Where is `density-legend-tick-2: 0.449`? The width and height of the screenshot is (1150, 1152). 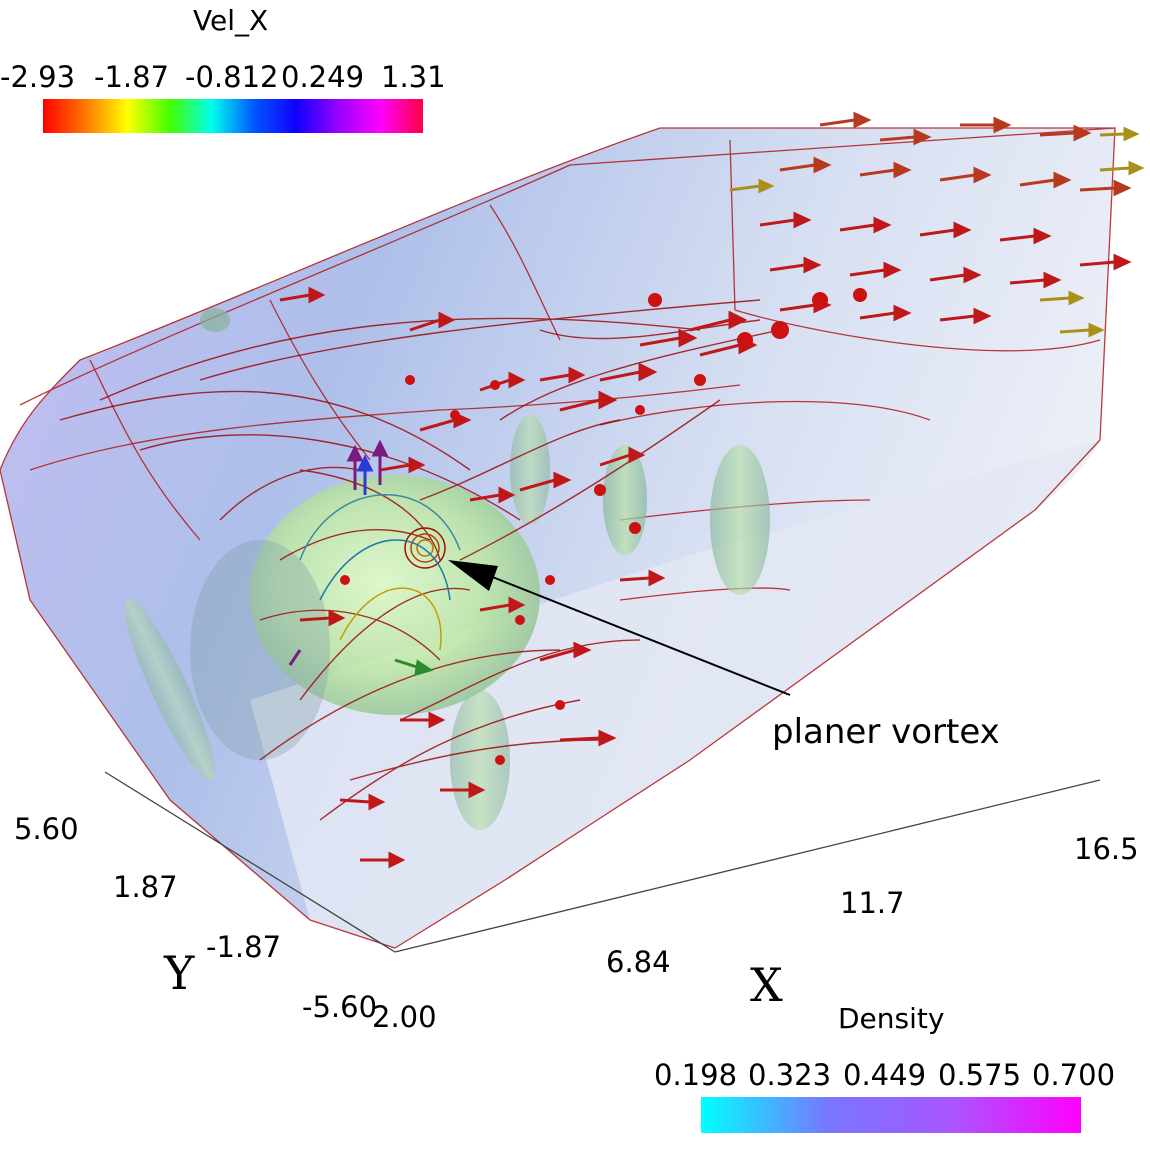 density-legend-tick-2: 0.449 is located at coordinates (885, 1075).